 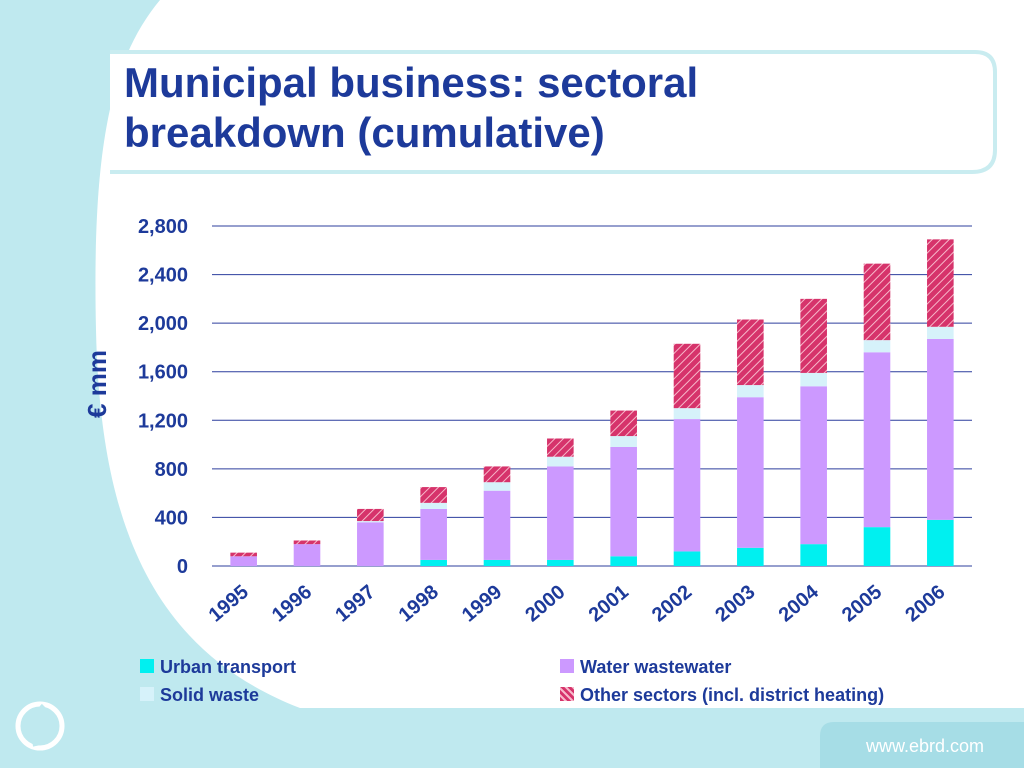 I want to click on legend-item-other-sectors: Other sectors (incl. district heating), so click(x=722, y=695).